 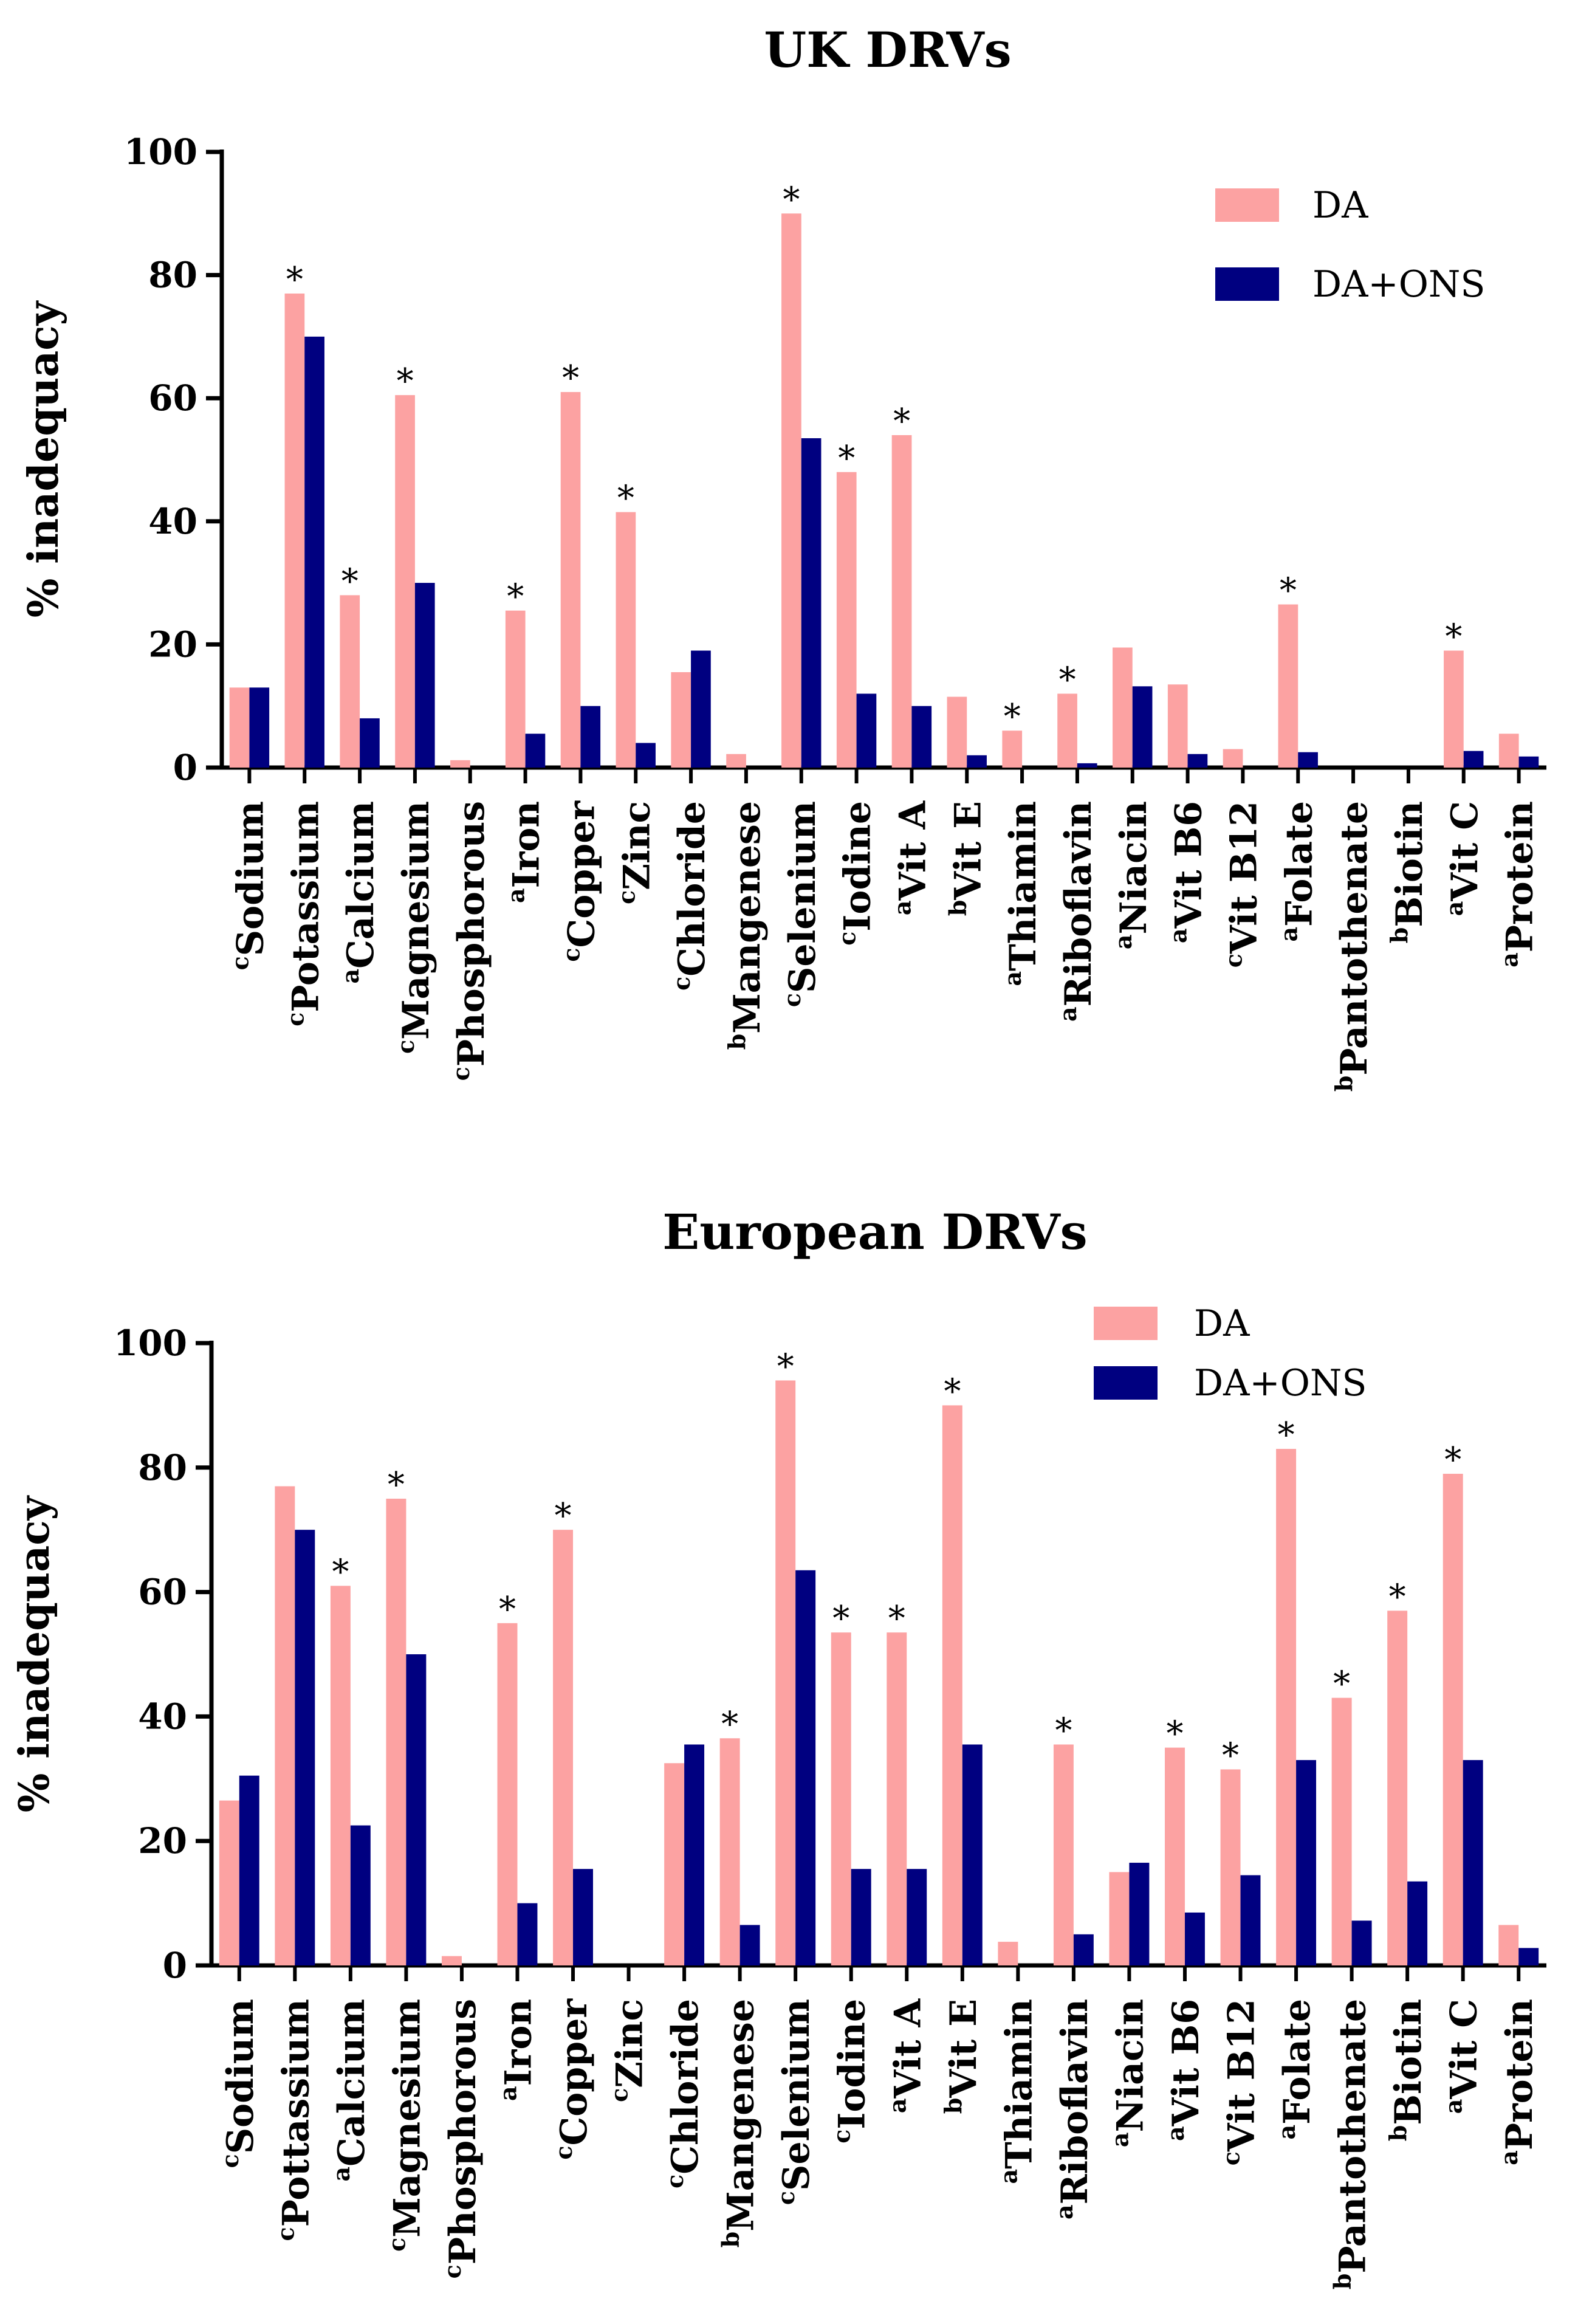 I want to click on legend: DA DA+ONS, so click(x=1350, y=245).